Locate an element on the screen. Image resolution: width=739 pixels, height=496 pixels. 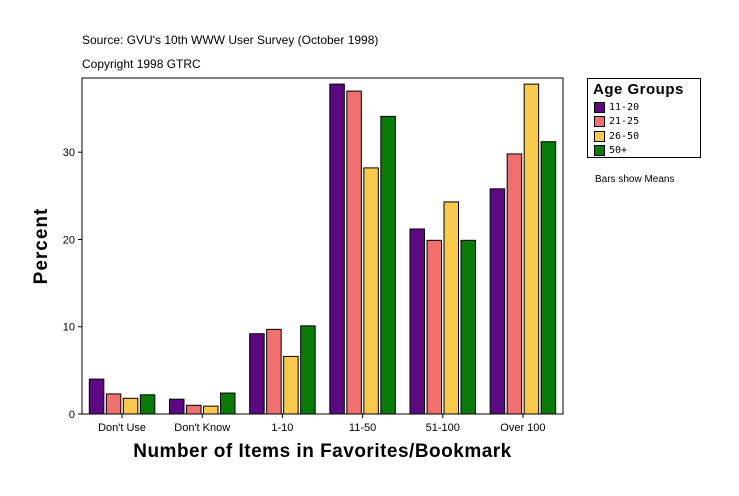
x-axis-label: Number of Items in Favorites/Bookmark is located at coordinates (322, 451).